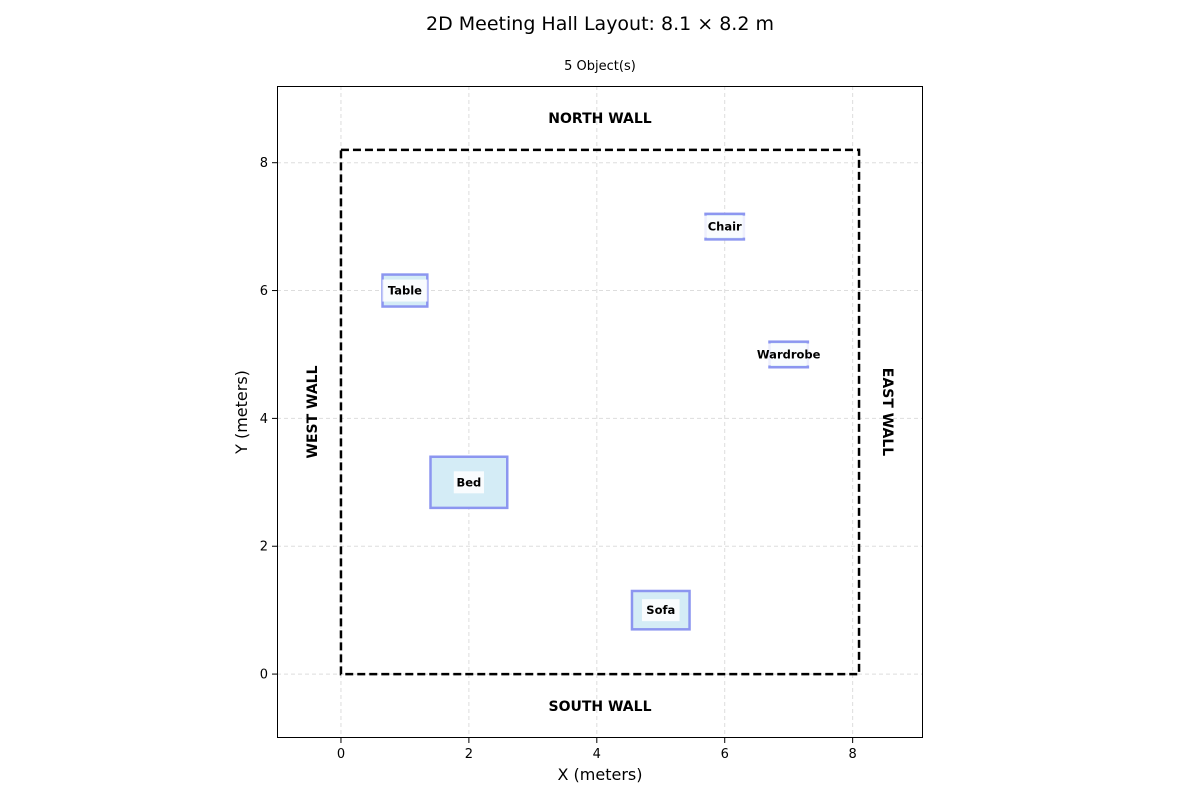 Image resolution: width=1200 pixels, height=800 pixels. Describe the element at coordinates (599, 119) in the screenshot. I see `north-wall-label: NORTH WALL` at that location.